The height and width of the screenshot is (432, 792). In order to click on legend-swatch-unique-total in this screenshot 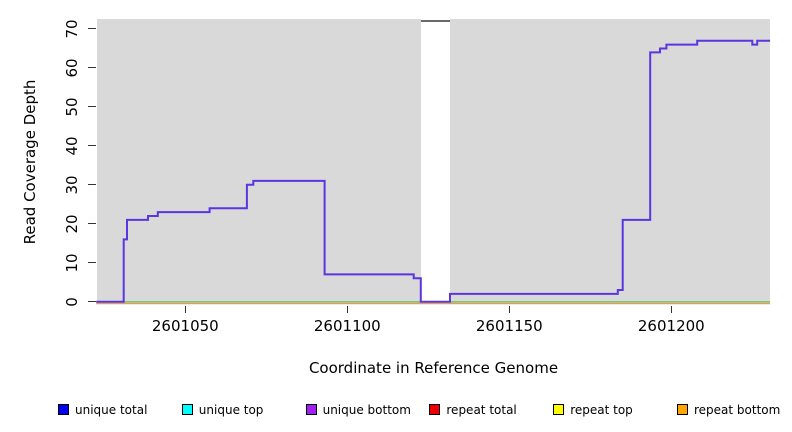, I will do `click(63, 409)`.